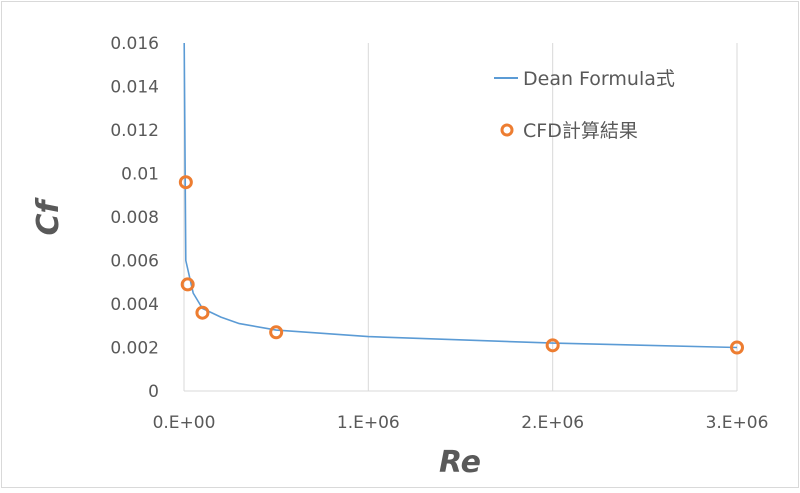  I want to click on legend-label-cfd-result: CFD計算結果, so click(580, 131).